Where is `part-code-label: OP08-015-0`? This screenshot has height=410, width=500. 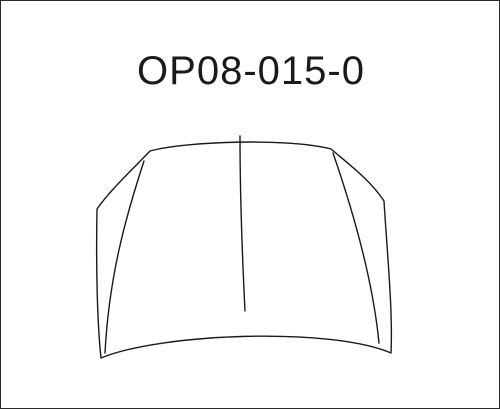 part-code-label: OP08-015-0 is located at coordinates (251, 71).